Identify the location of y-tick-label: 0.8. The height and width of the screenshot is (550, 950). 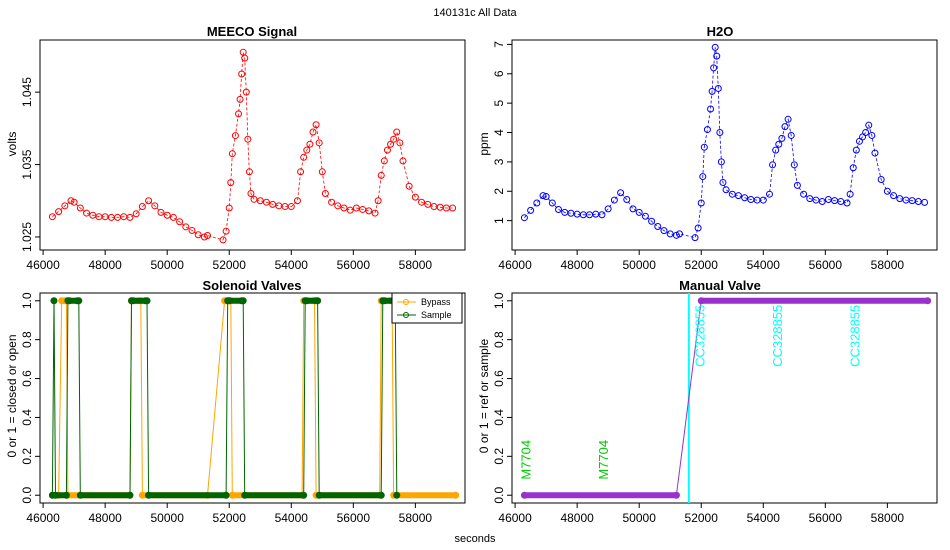
(27, 339).